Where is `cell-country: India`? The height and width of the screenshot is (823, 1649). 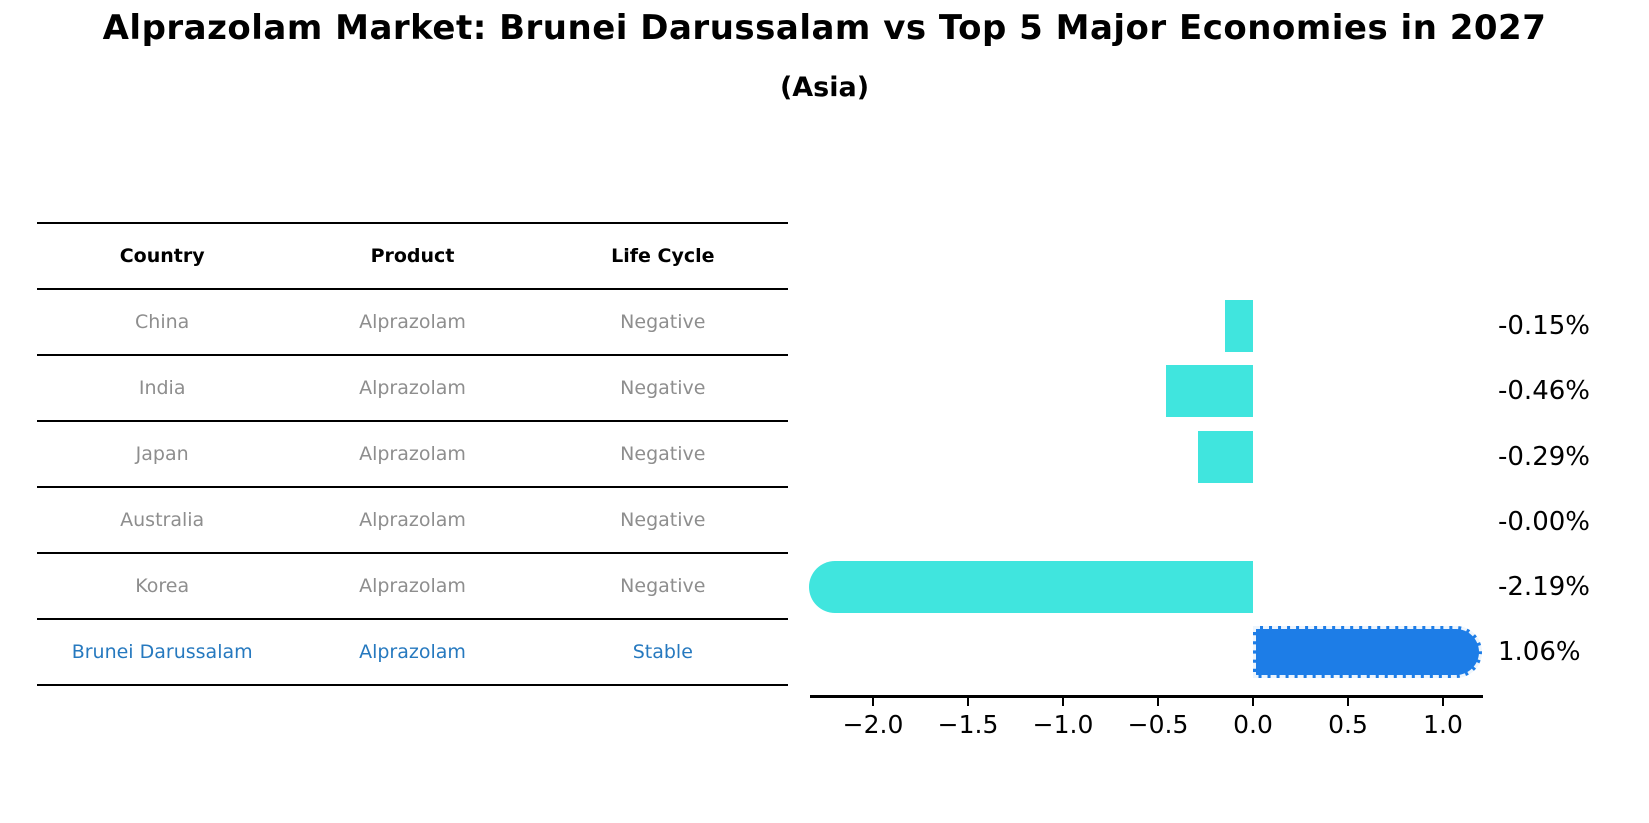 cell-country: India is located at coordinates (162, 388).